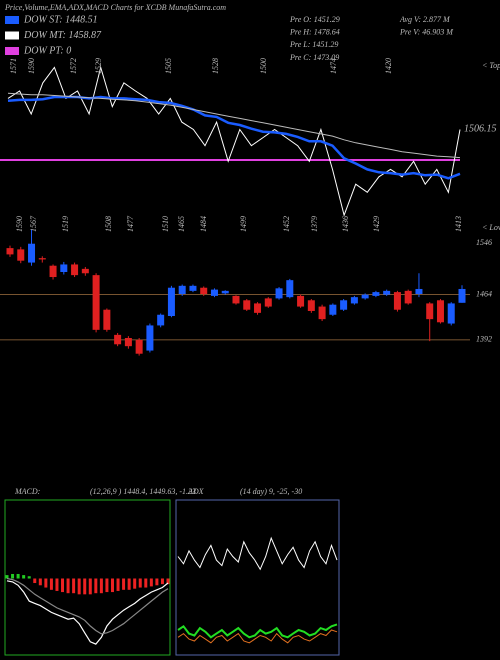 This screenshot has height=660, width=500. I want to click on low-label: 1452, so click(286, 224).